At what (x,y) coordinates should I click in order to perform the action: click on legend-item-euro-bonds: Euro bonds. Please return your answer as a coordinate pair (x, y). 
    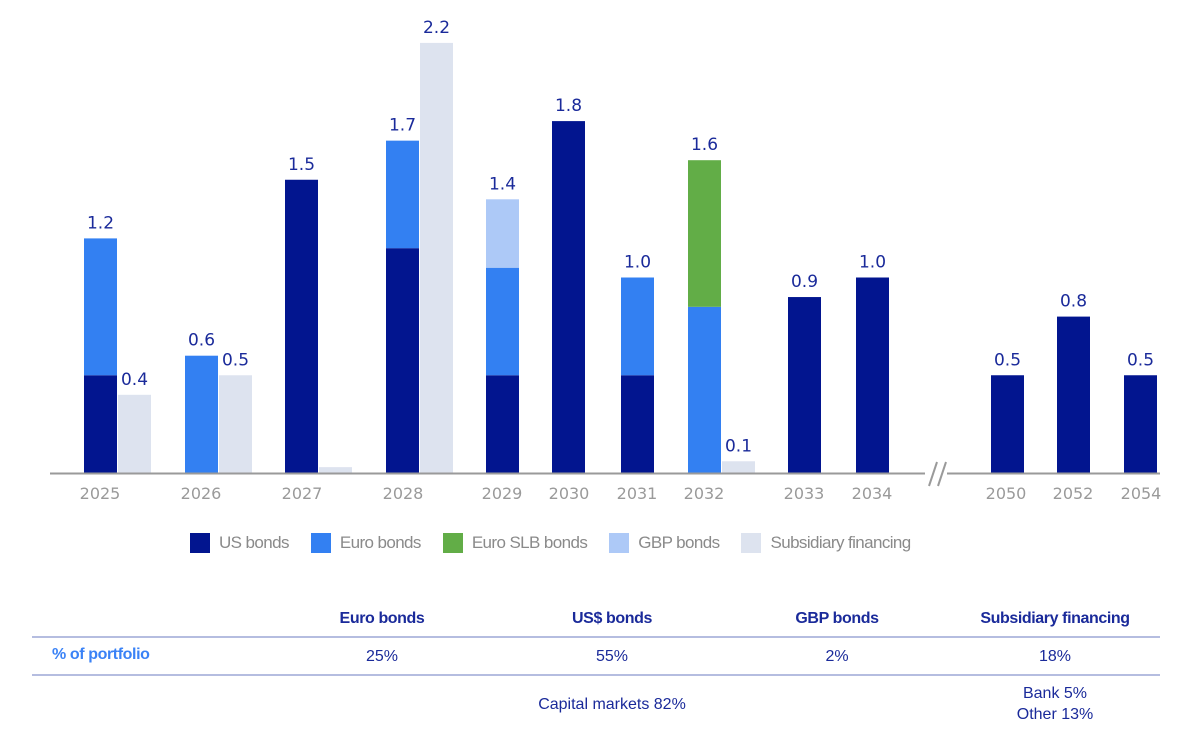
    Looking at the image, I should click on (366, 543).